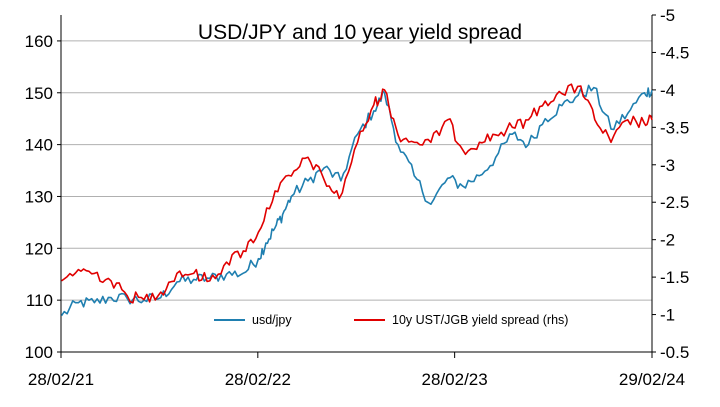  What do you see at coordinates (667, 240) in the screenshot?
I see `y-right-tick-label: -2` at bounding box center [667, 240].